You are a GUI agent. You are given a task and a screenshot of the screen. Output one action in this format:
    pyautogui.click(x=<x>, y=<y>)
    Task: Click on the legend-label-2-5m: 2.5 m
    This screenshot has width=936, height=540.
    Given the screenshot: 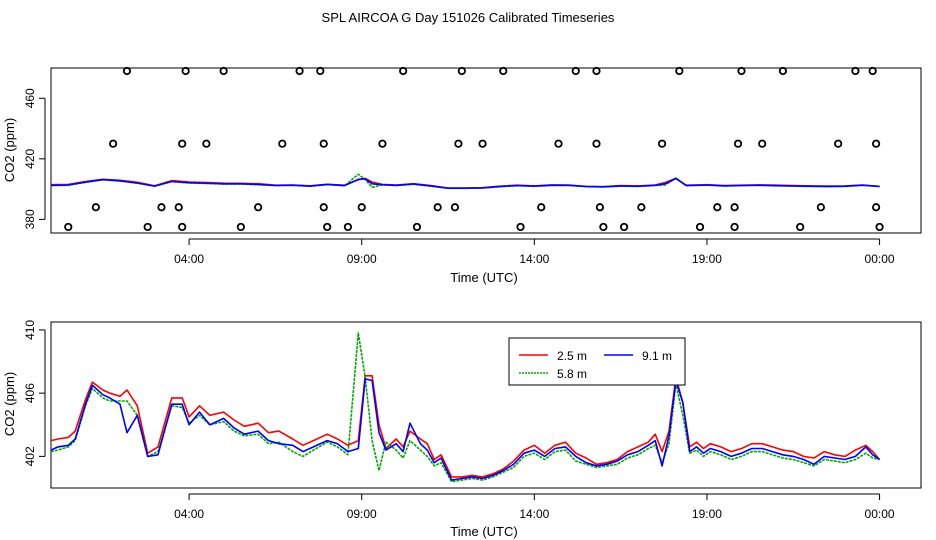 What is the action you would take?
    pyautogui.click(x=572, y=356)
    